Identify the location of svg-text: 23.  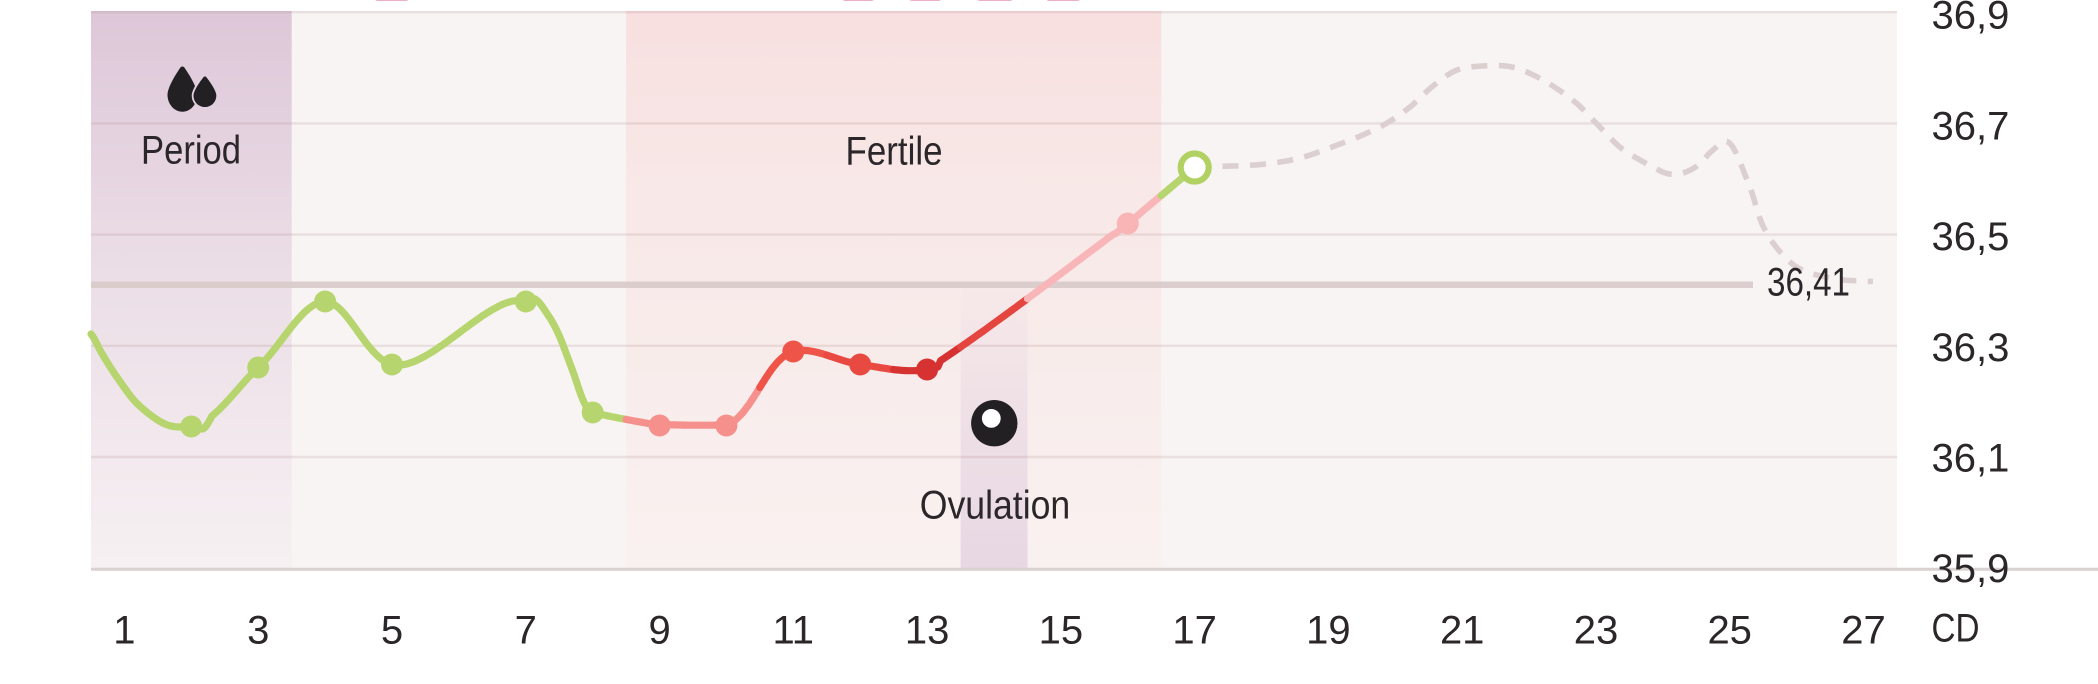
(1596, 631).